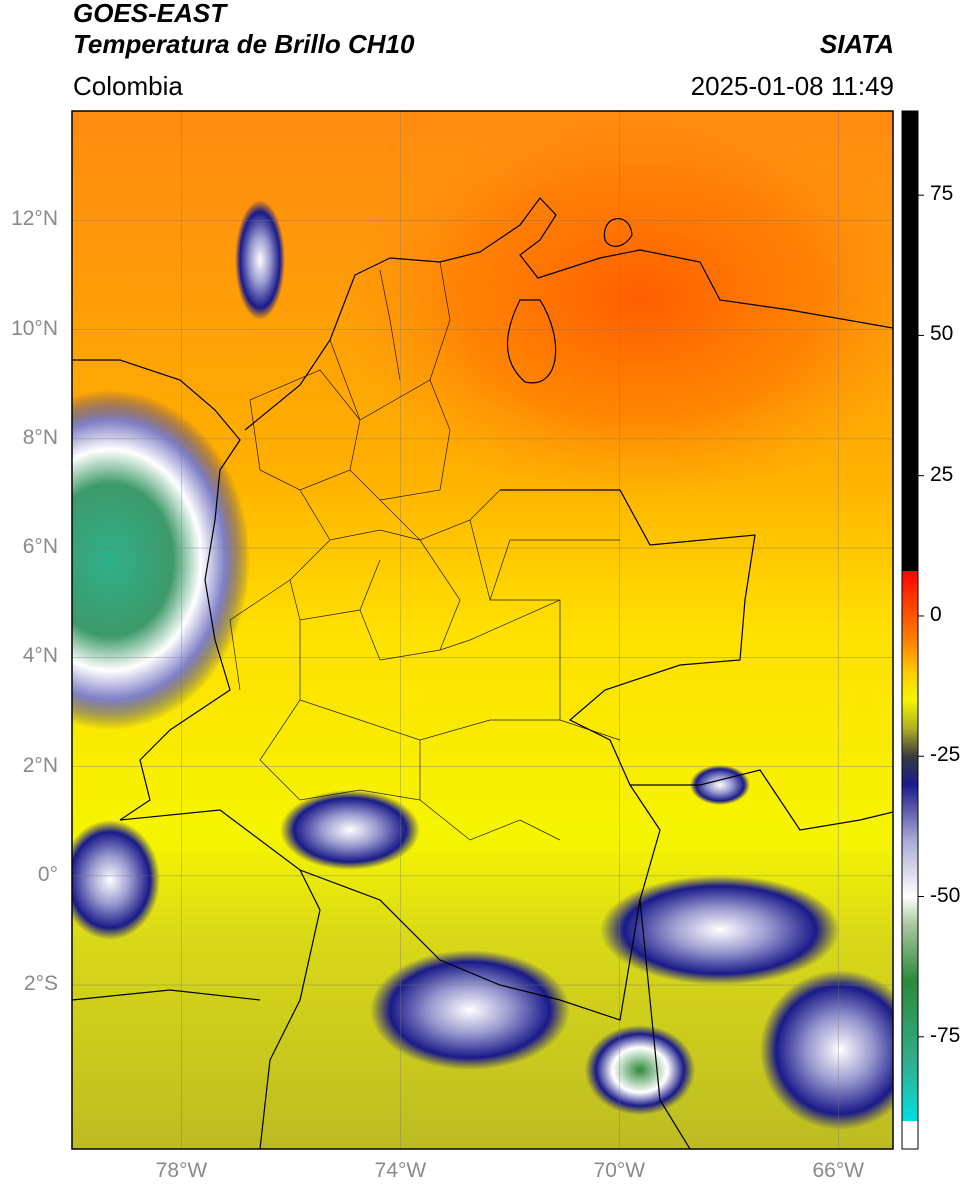  What do you see at coordinates (942, 334) in the screenshot?
I see `colorbar-tick-label: 50` at bounding box center [942, 334].